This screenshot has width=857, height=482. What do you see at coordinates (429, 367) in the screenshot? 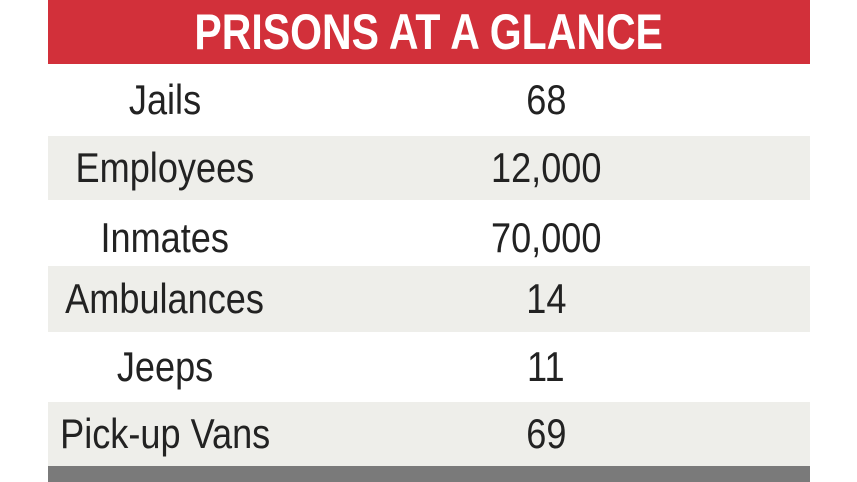
I see `table-row: Jeeps 11` at bounding box center [429, 367].